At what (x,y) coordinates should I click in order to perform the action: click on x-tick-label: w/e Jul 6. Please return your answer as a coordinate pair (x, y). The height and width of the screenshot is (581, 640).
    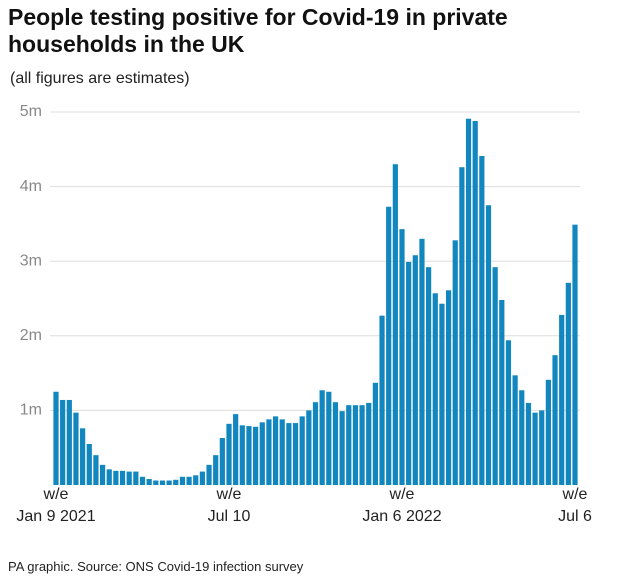
    Looking at the image, I should click on (575, 505).